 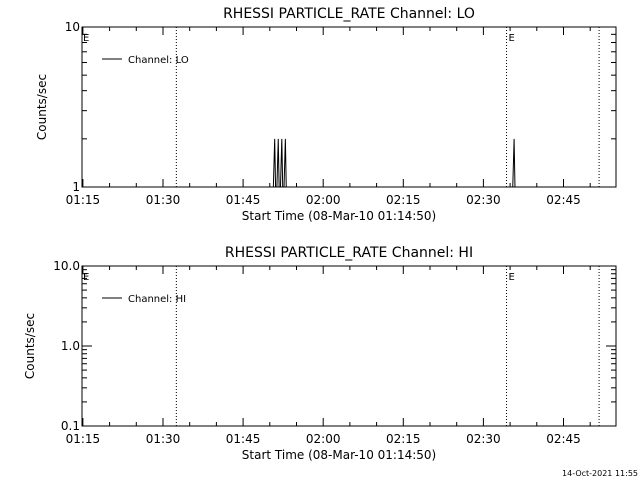 I want to click on panel-1-x-tick-label: 02:00, so click(x=323, y=200).